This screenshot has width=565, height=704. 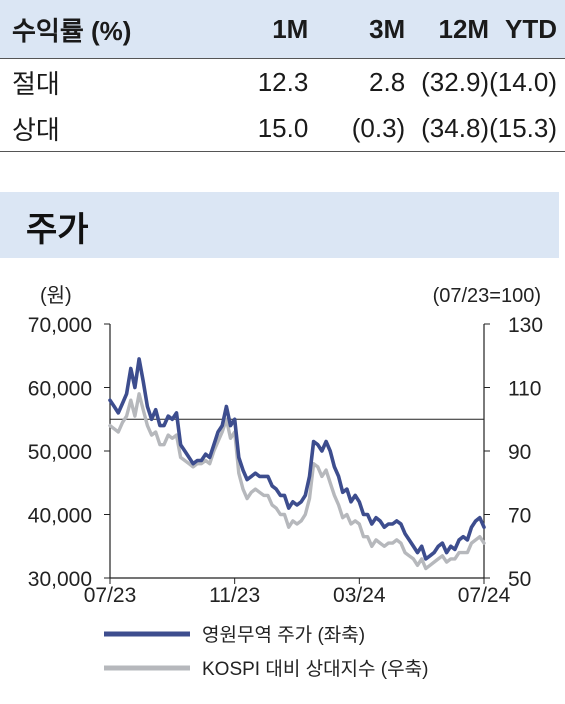 I want to click on cell-12m: (32.9), so click(x=455, y=81).